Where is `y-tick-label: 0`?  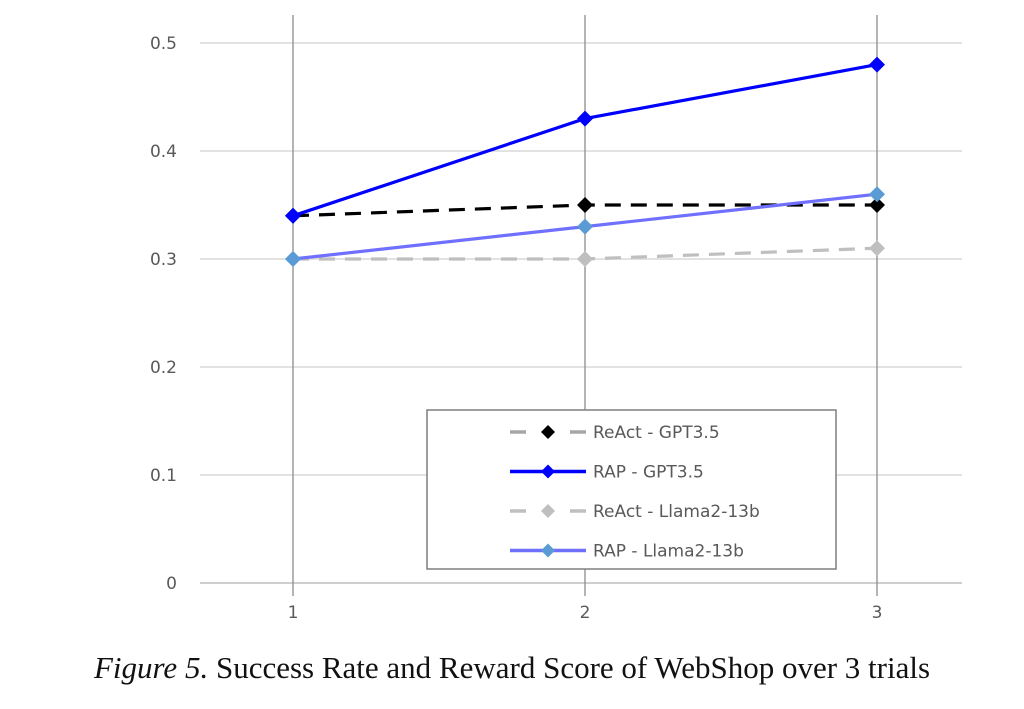 y-tick-label: 0 is located at coordinates (171, 584).